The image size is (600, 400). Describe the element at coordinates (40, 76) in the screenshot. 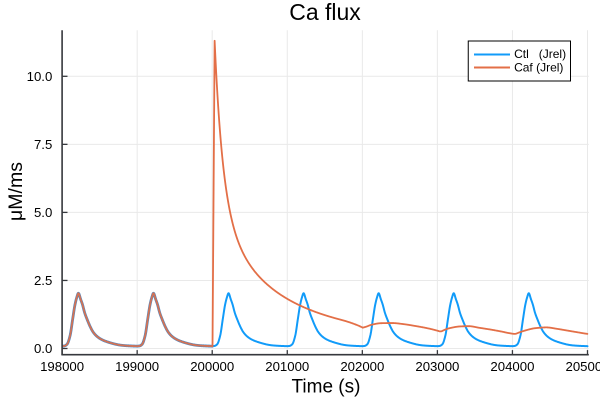

I see `svg-text: 10.0` at that location.